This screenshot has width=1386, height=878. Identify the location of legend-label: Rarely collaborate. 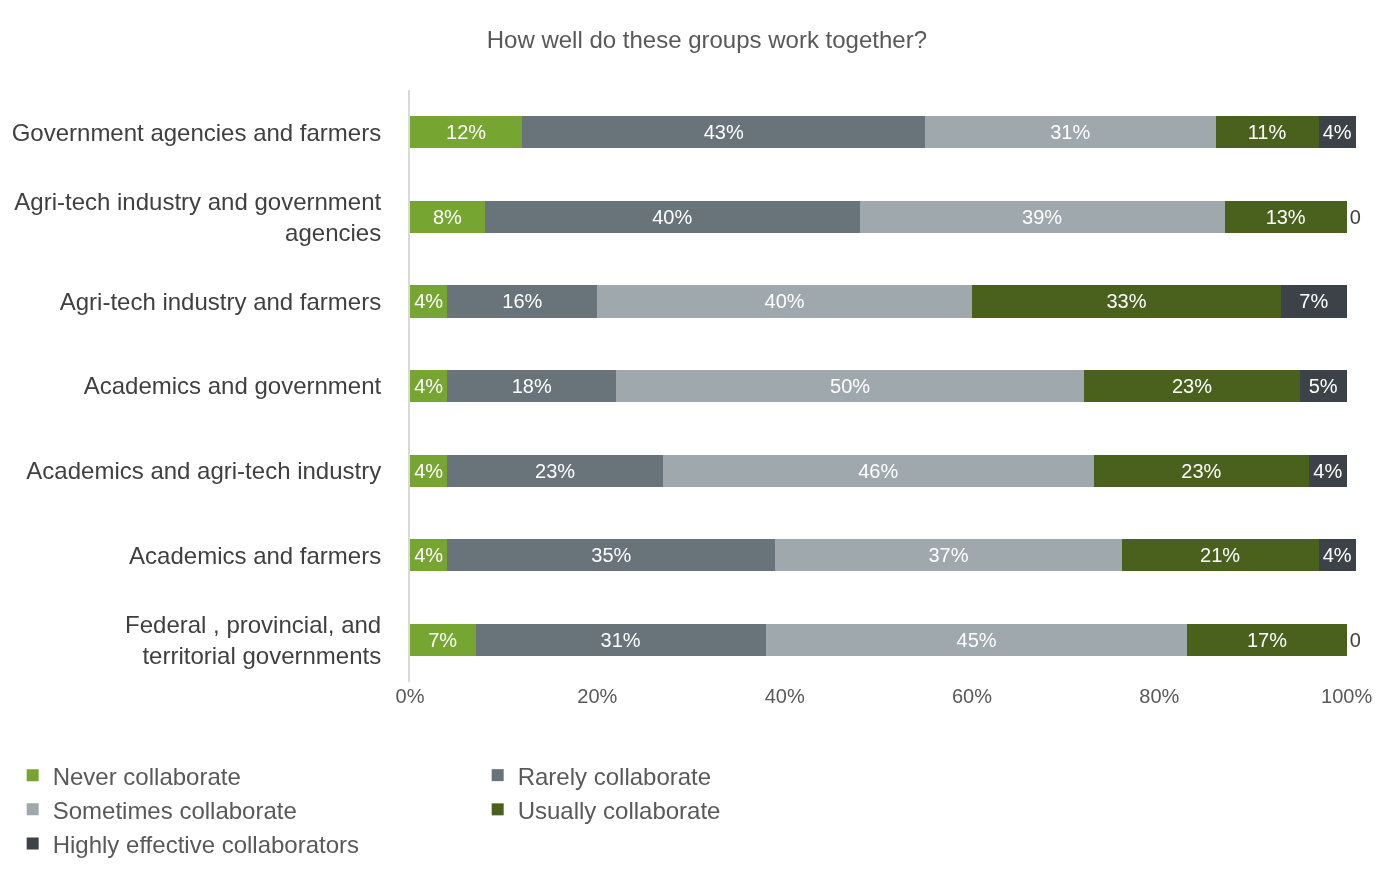
(614, 776).